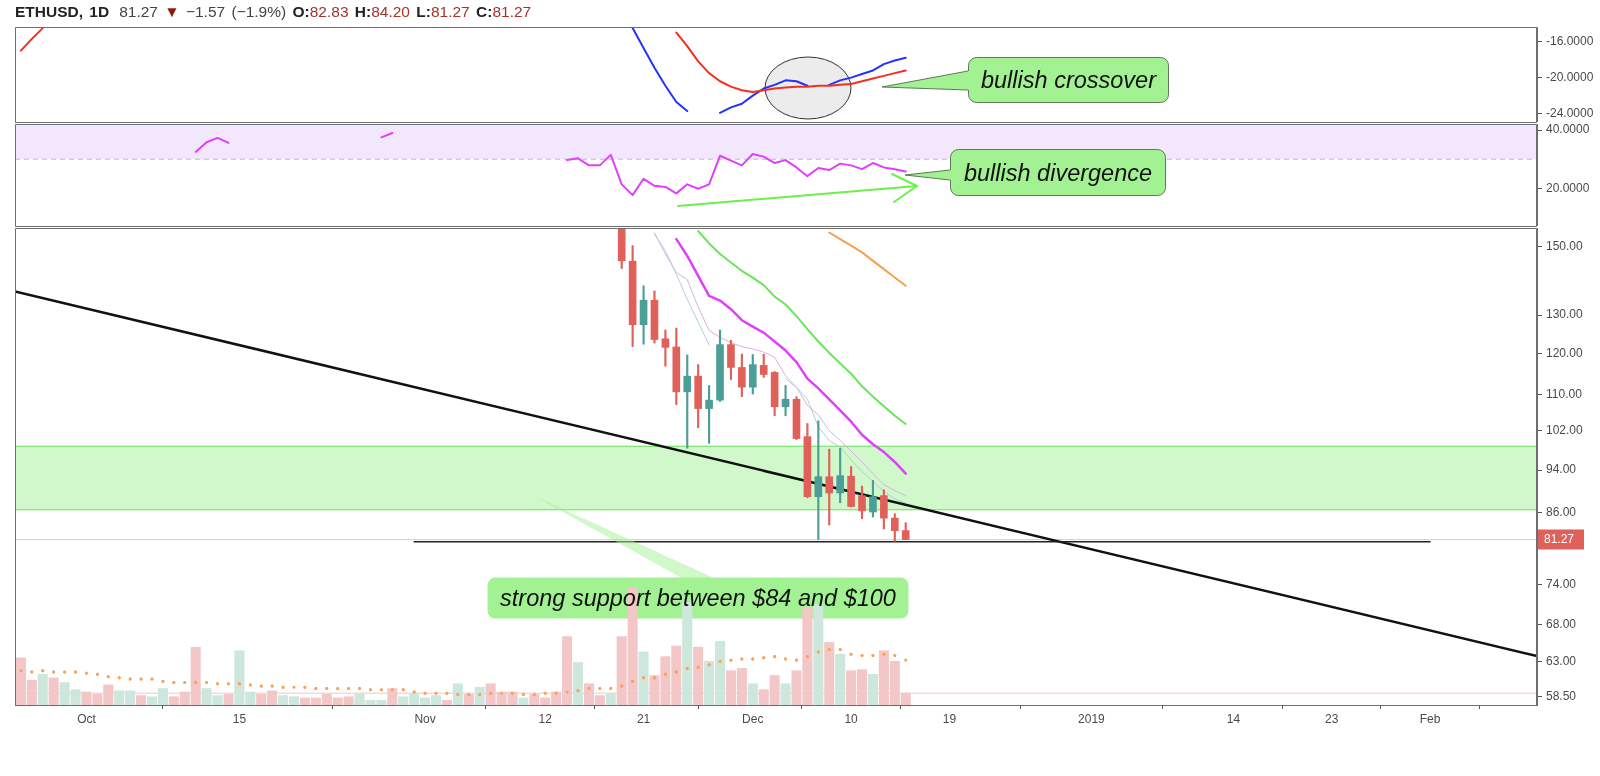  Describe the element at coordinates (753, 718) in the screenshot. I see `x-tick-label: Dec` at that location.